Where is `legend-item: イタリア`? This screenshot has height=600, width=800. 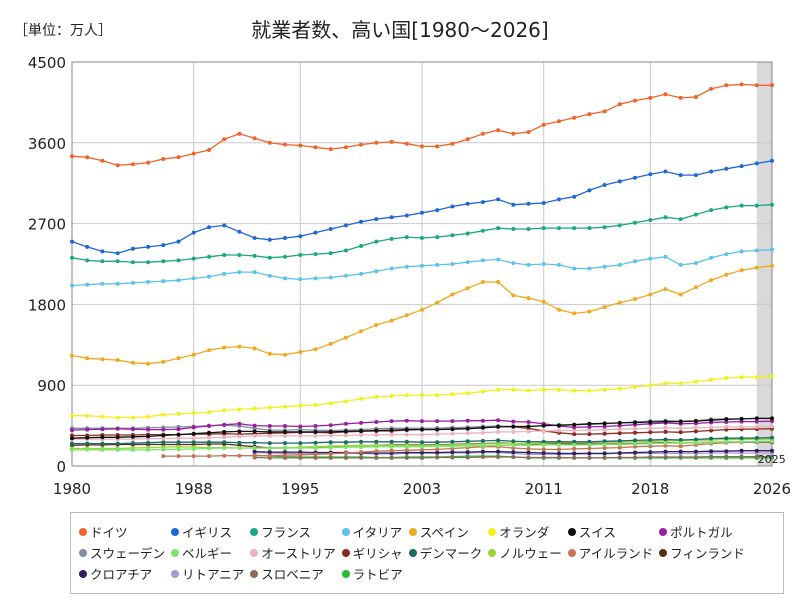 legend-item: イタリア is located at coordinates (372, 531).